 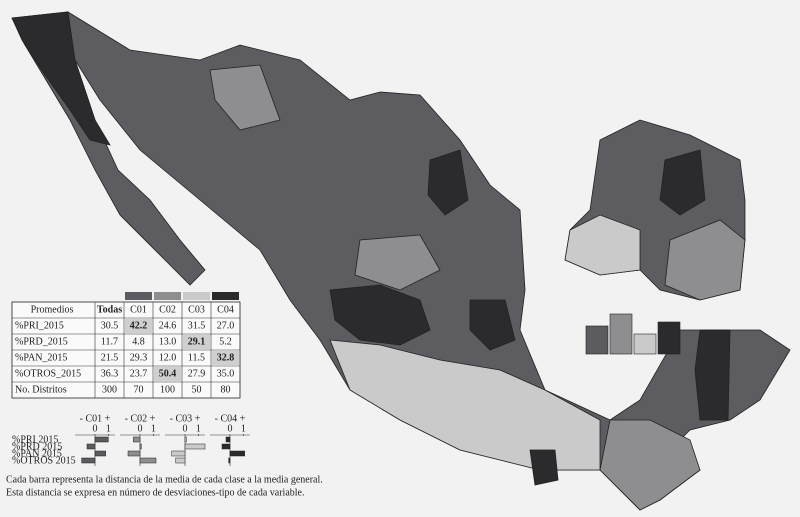 What do you see at coordinates (37, 453) in the screenshot?
I see `variable-label: %PAN 2015` at bounding box center [37, 453].